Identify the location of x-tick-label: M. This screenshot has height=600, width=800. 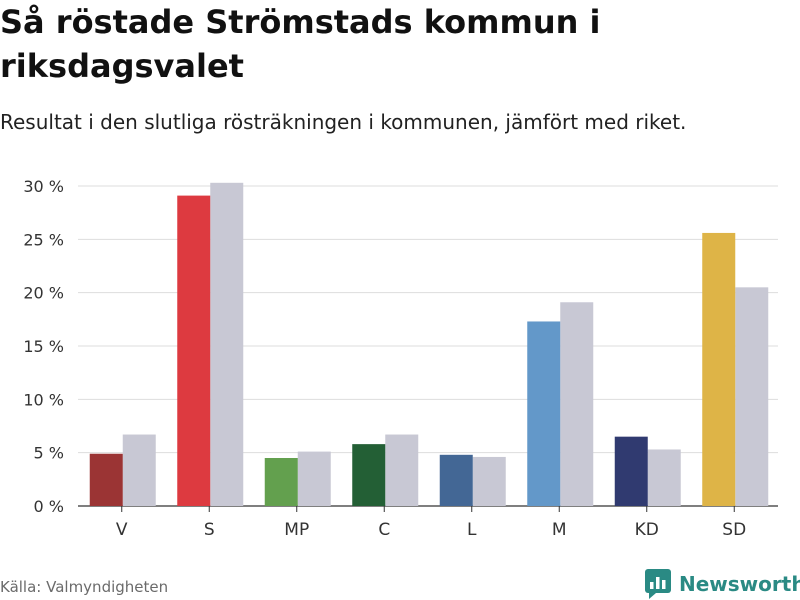
(559, 530).